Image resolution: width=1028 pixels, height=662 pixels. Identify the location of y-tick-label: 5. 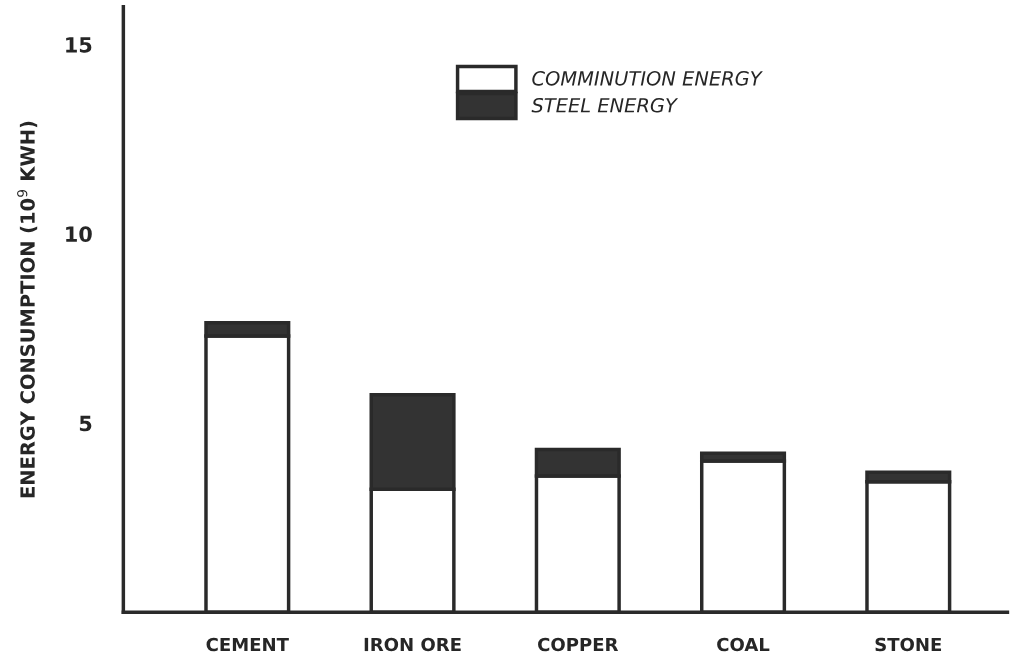
(85, 423).